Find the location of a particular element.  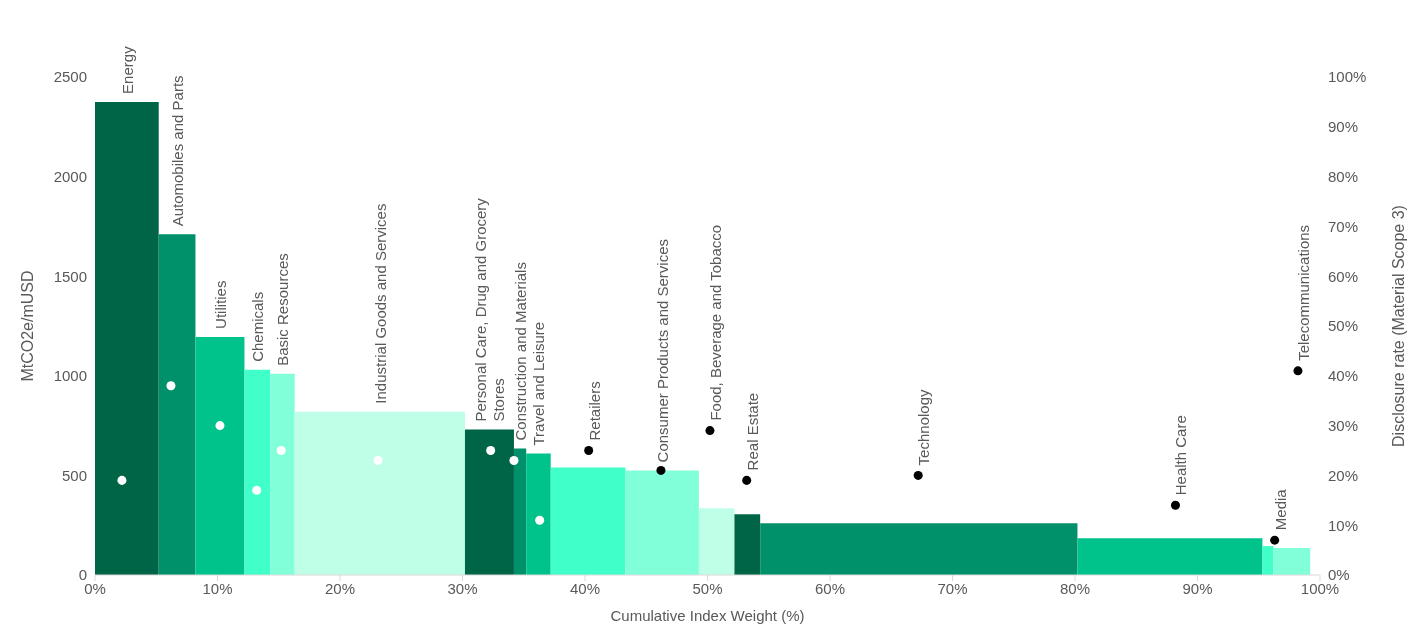

y2-tick-label: 60% is located at coordinates (1343, 276).